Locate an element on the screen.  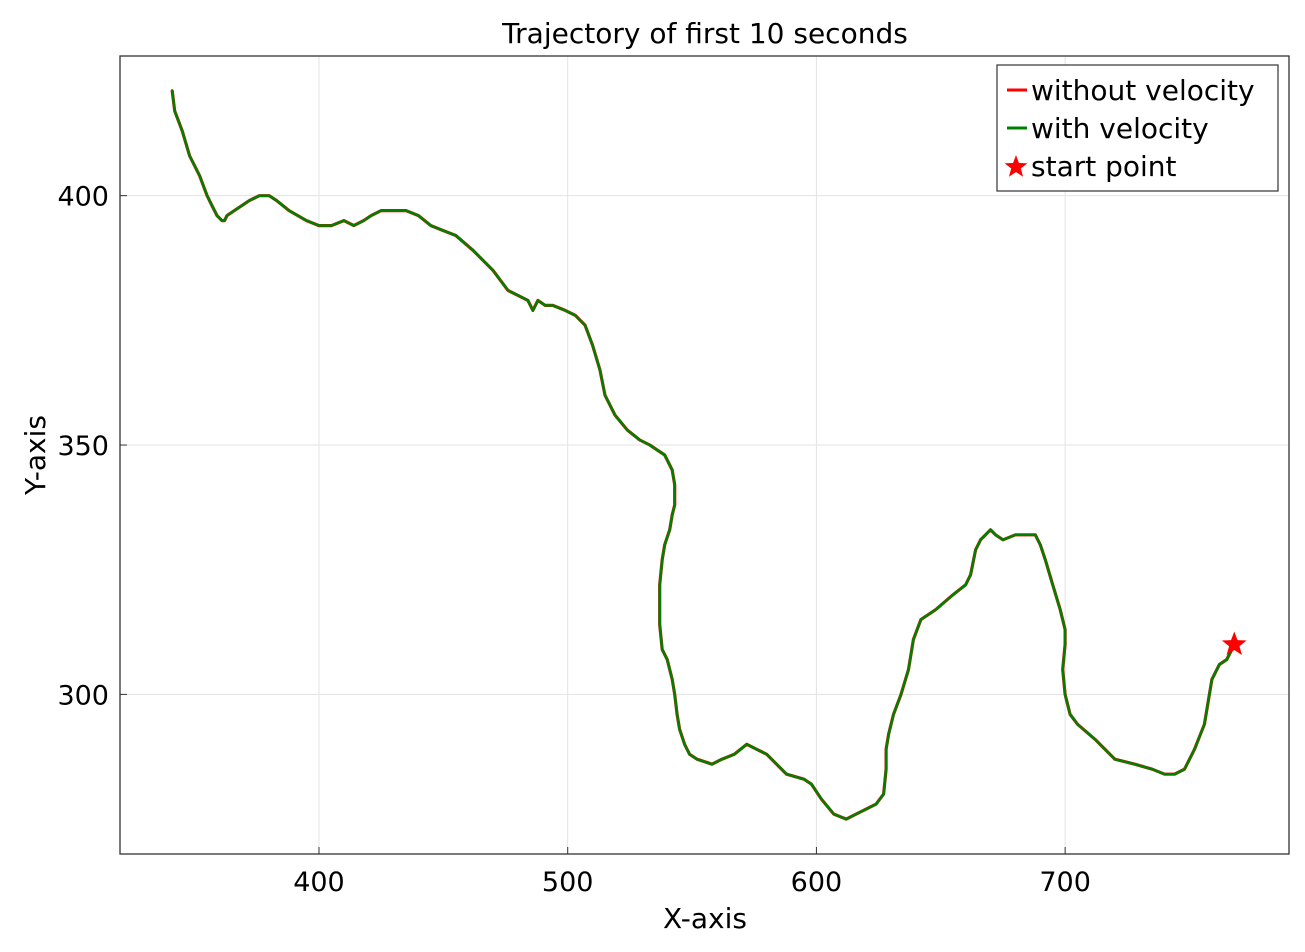
x-tick-label-500: 500 is located at coordinates (568, 882).